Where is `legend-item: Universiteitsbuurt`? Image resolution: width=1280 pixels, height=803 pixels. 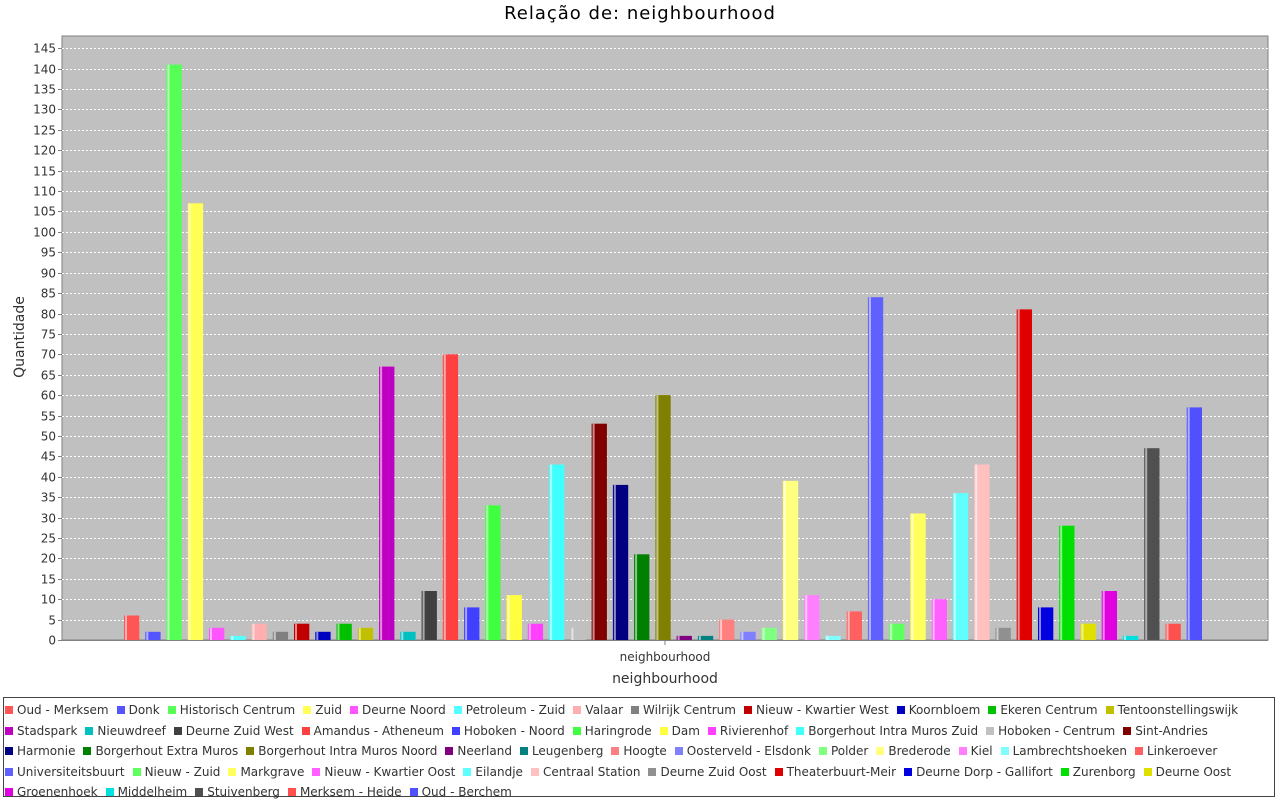 legend-item: Universiteitsbuurt is located at coordinates (65, 772).